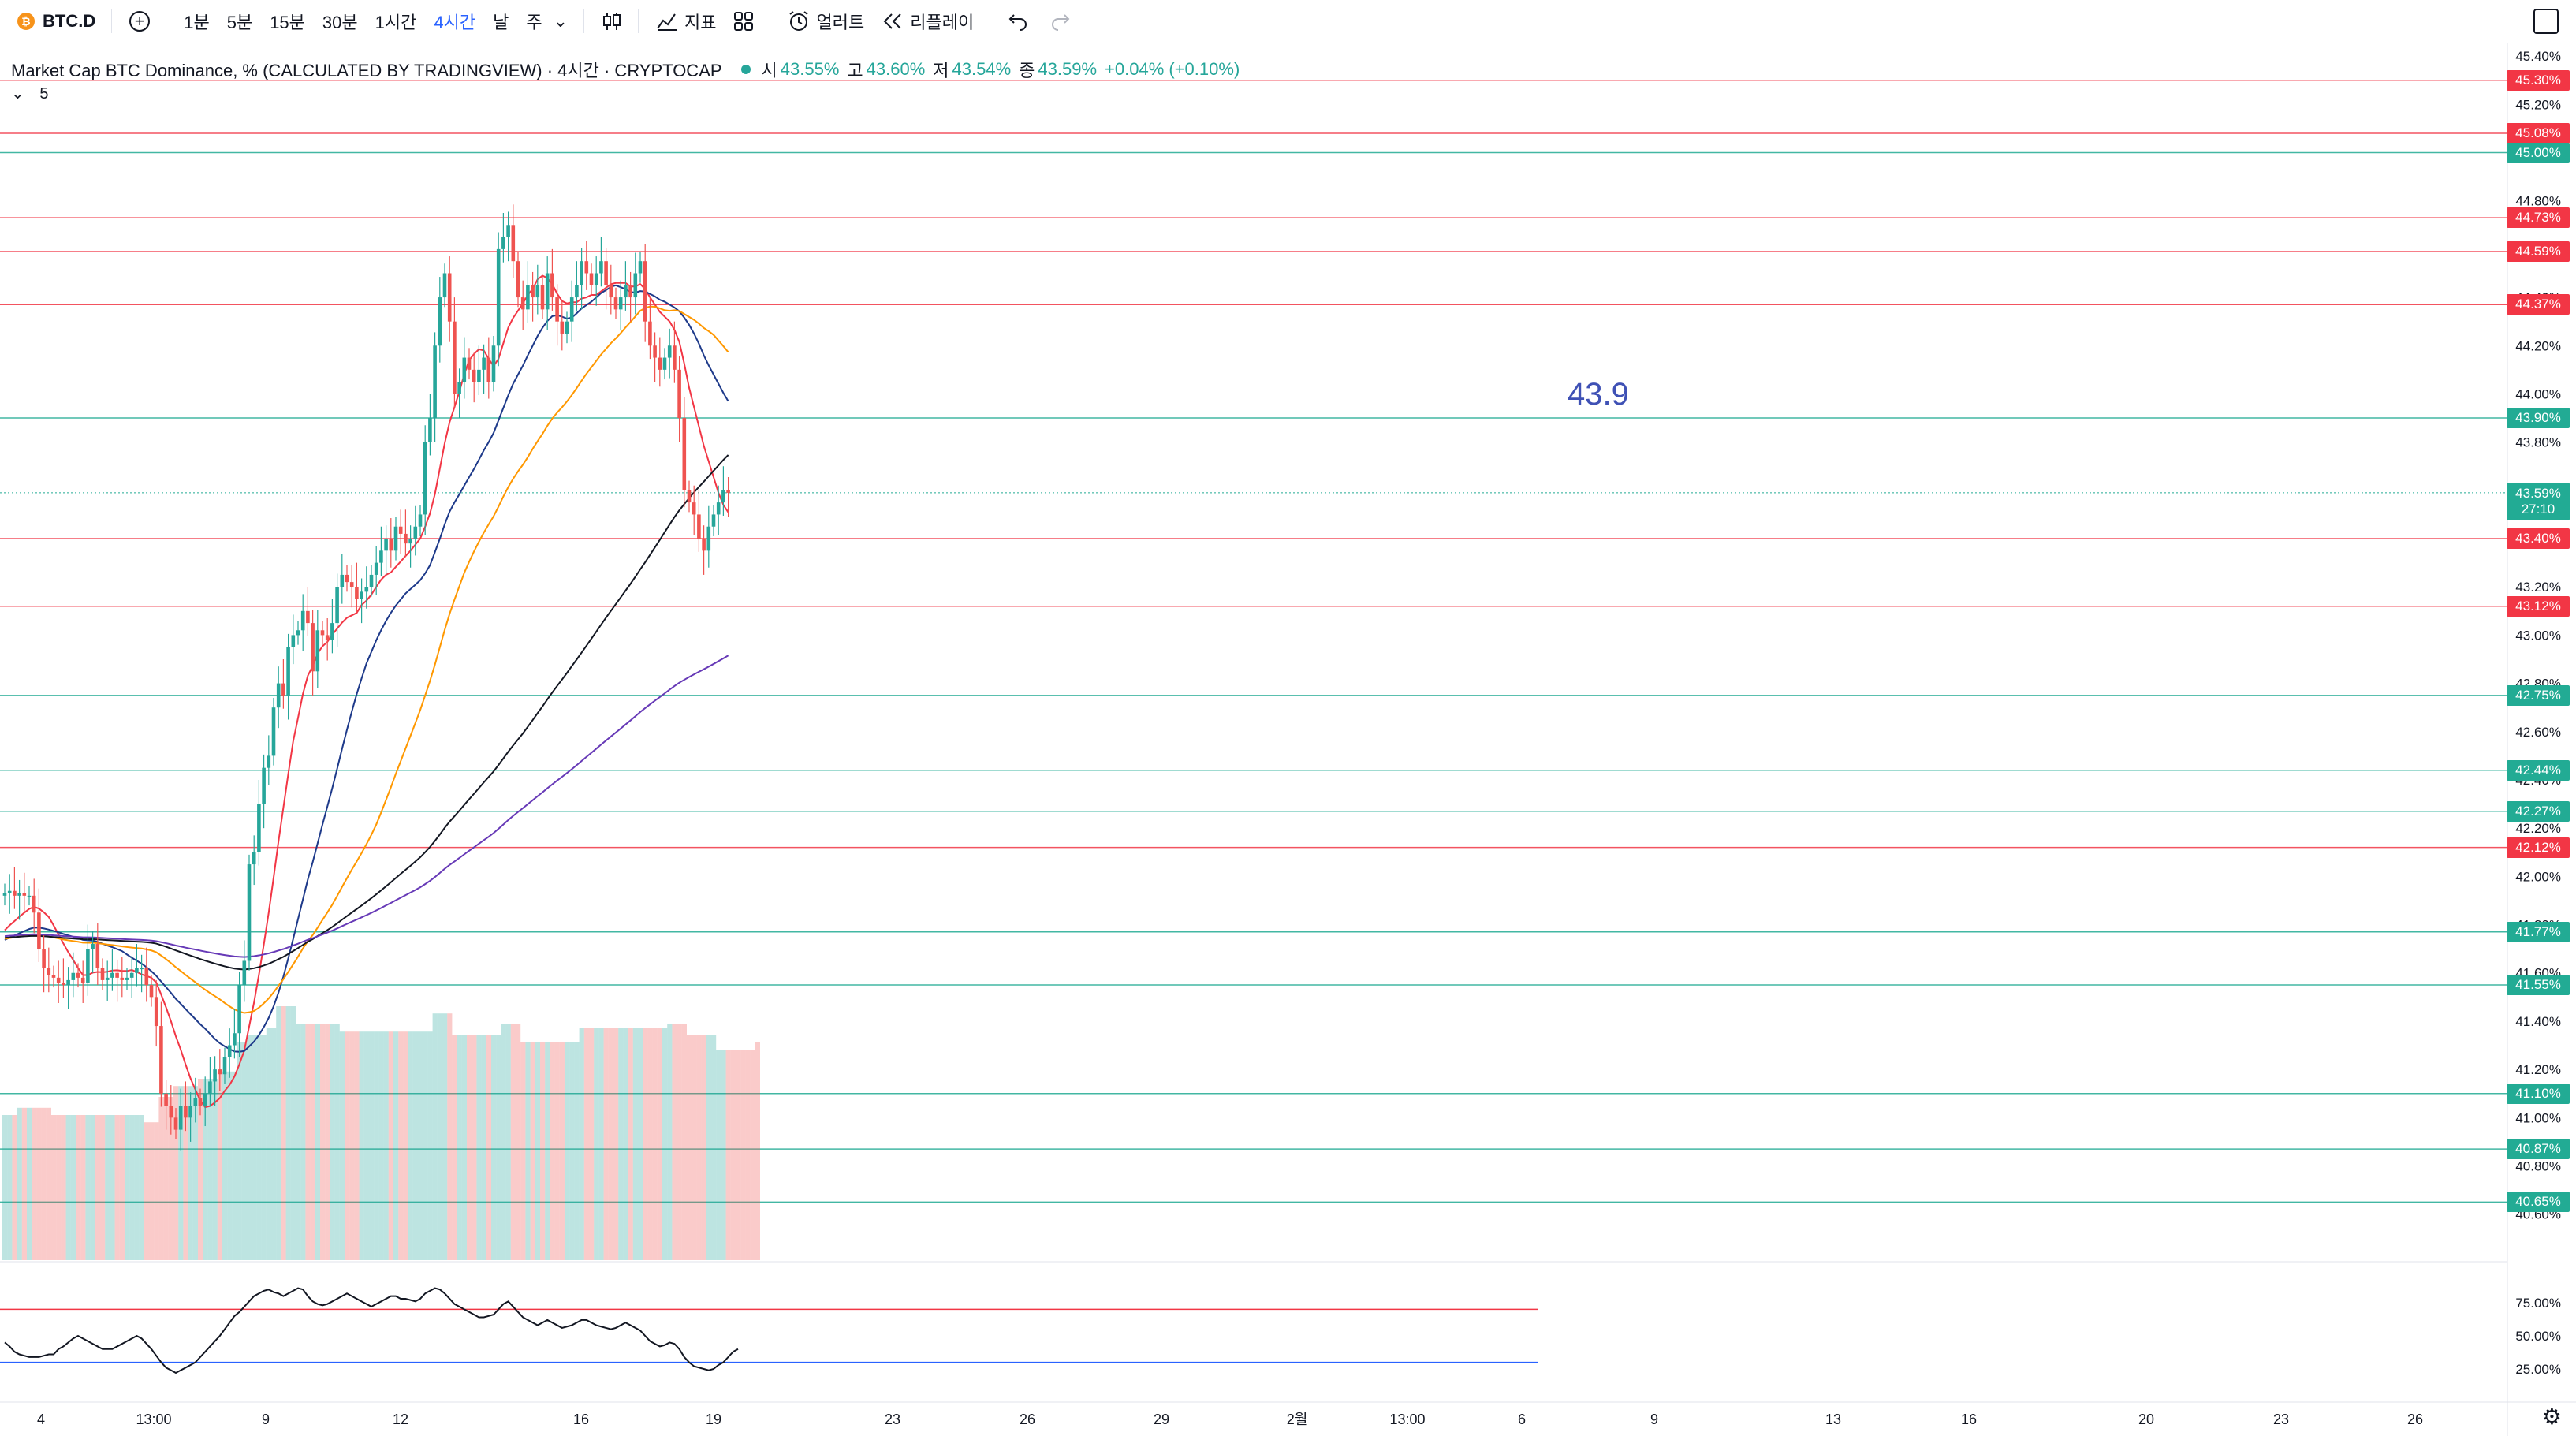 This screenshot has width=2576, height=1436. I want to click on bar-countdown: 27:10, so click(2538, 509).